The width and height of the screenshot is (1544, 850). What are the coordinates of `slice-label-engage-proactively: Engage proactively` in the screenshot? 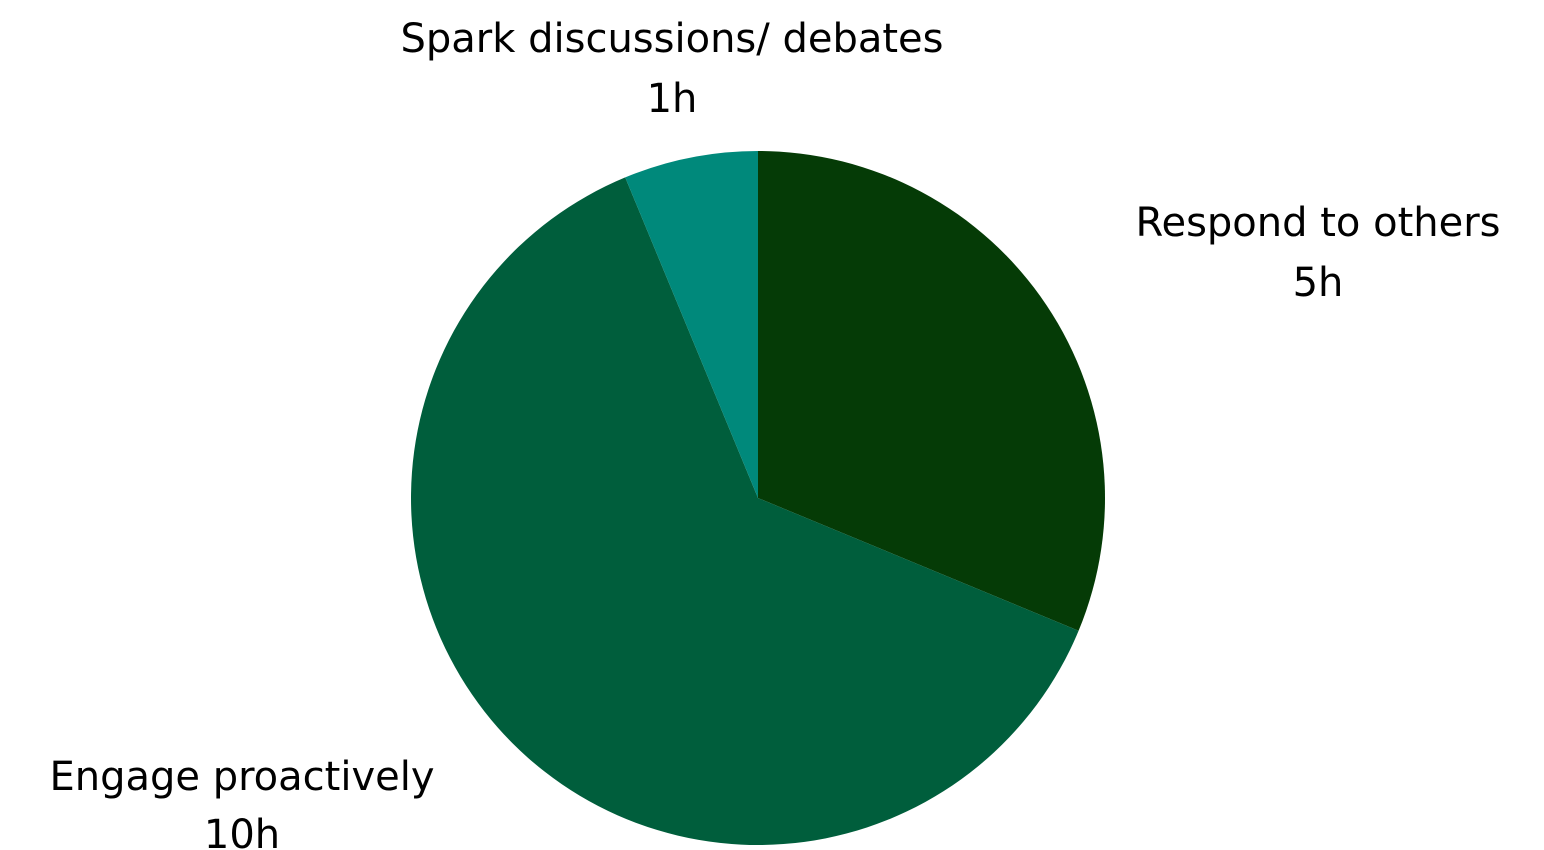 It's located at (241, 777).